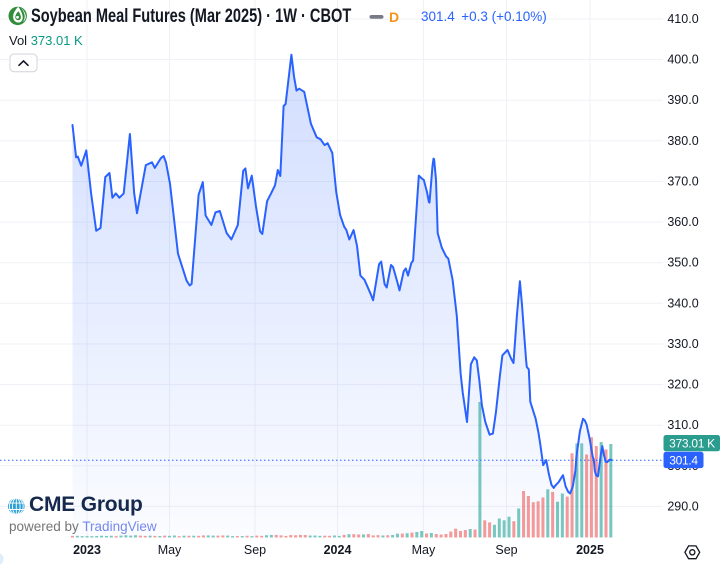 Image resolution: width=720 pixels, height=565 pixels. Describe the element at coordinates (87, 550) in the screenshot. I see `svg-text: 2023` at that location.